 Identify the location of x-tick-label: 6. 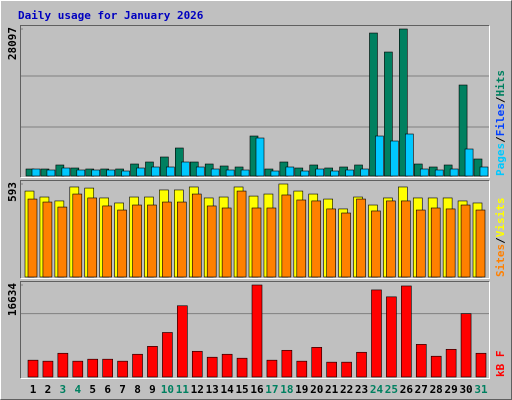
(107, 389).